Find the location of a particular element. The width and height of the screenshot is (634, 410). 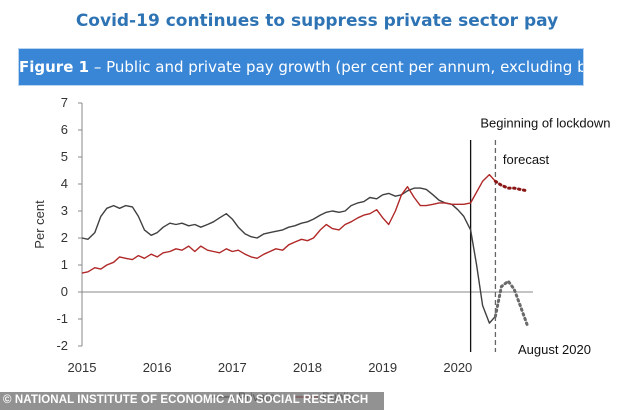

x-tick-label: 2015 is located at coordinates (82, 367).